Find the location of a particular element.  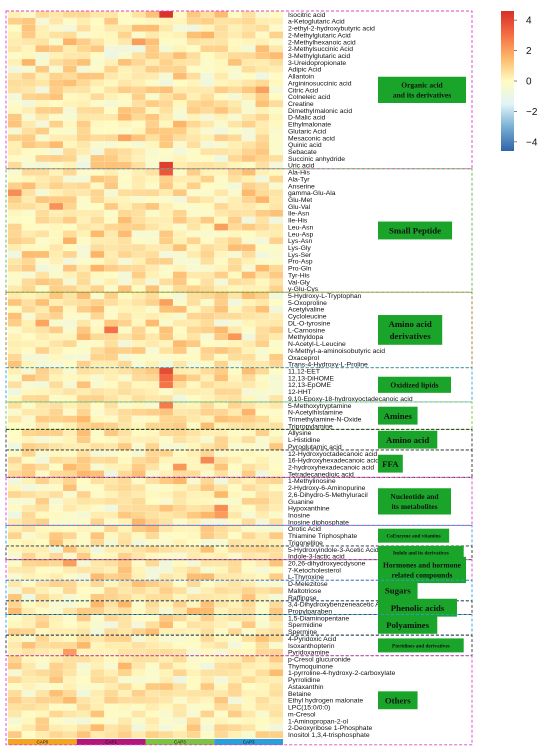

group-label-box is located at coordinates (414, 384).